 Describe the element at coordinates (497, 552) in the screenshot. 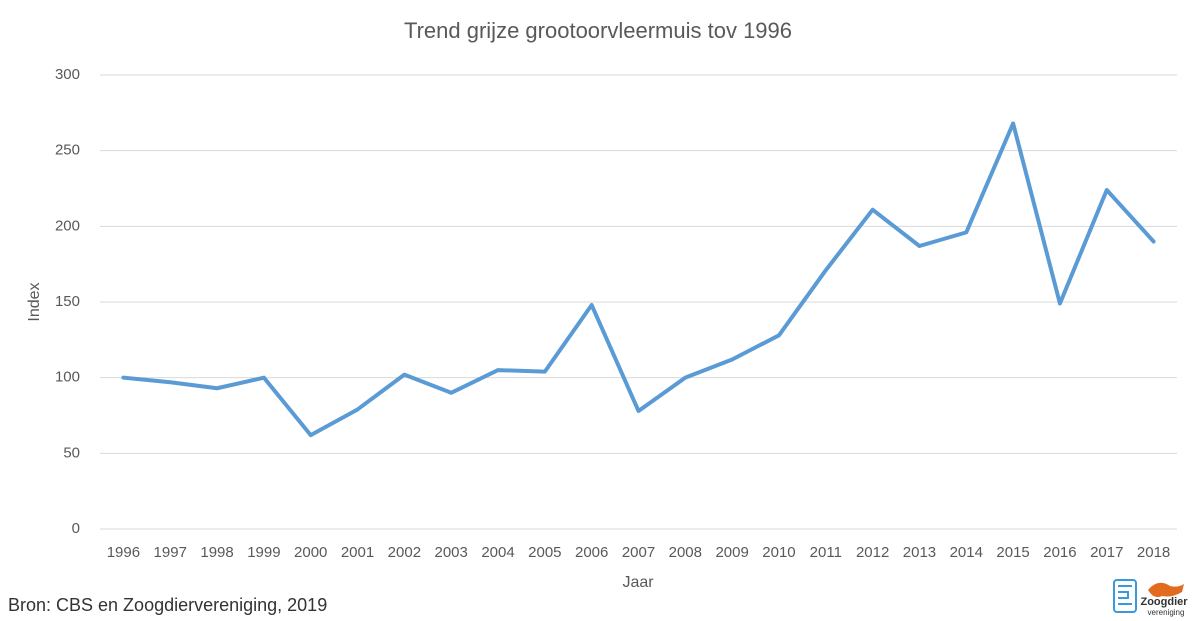

I see `x-tick-label: 2004` at that location.